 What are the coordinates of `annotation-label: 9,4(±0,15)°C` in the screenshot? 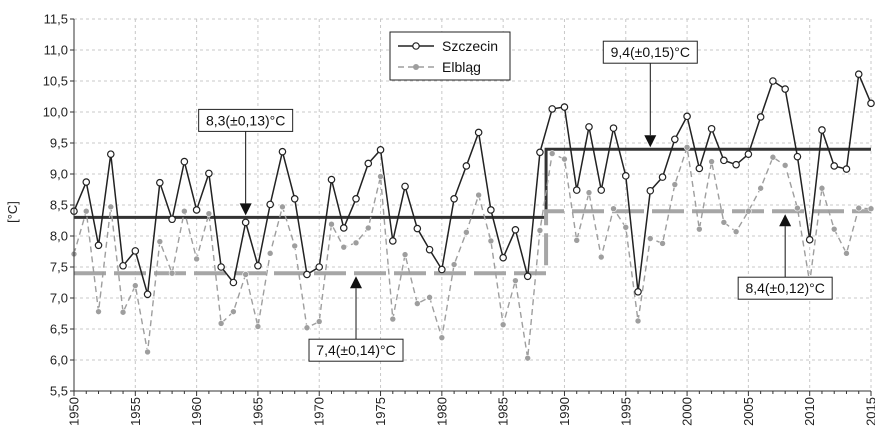 It's located at (650, 52).